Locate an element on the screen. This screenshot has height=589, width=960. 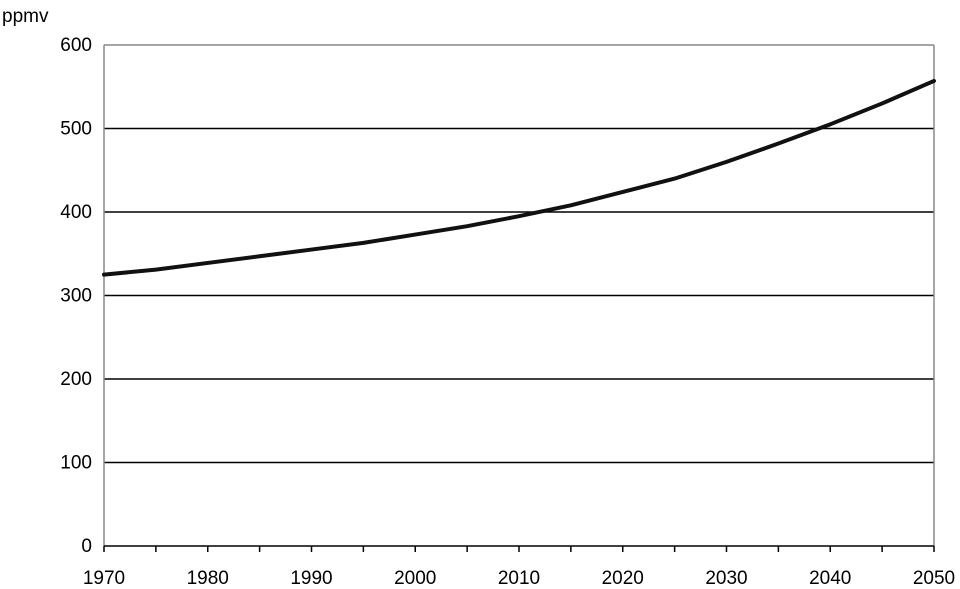
y-tick-label-300: 300 is located at coordinates (76, 296).